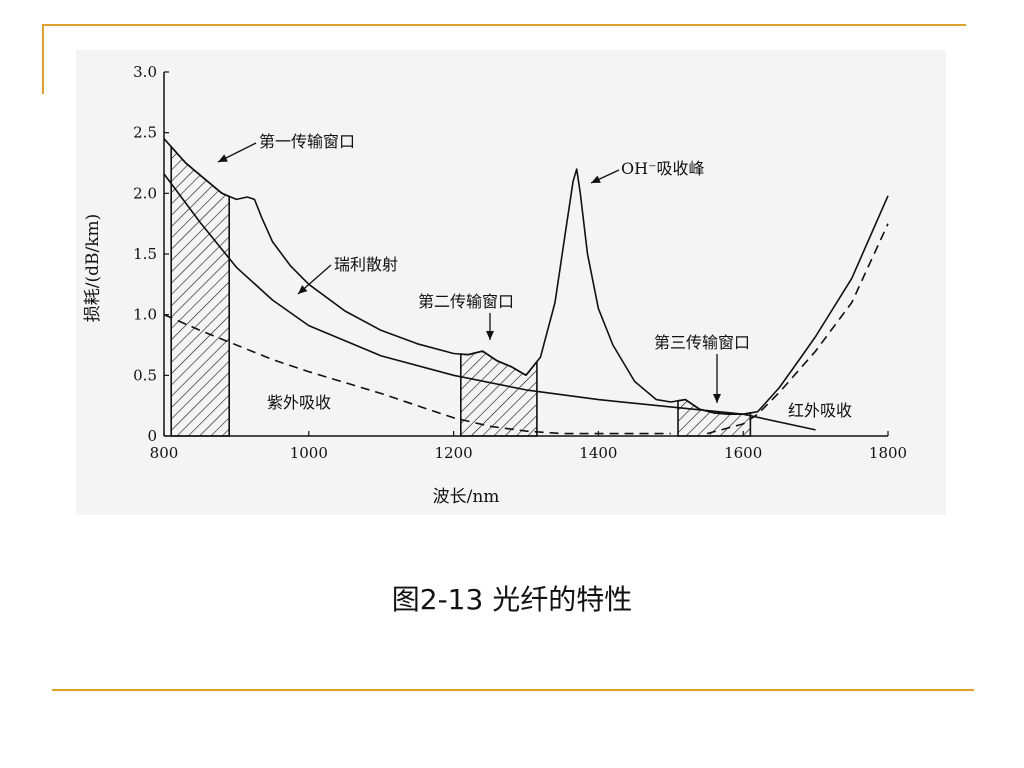 This screenshot has width=1024, height=768. I want to click on y-axis-title: 损耗/(dB/km), so click(93, 268).